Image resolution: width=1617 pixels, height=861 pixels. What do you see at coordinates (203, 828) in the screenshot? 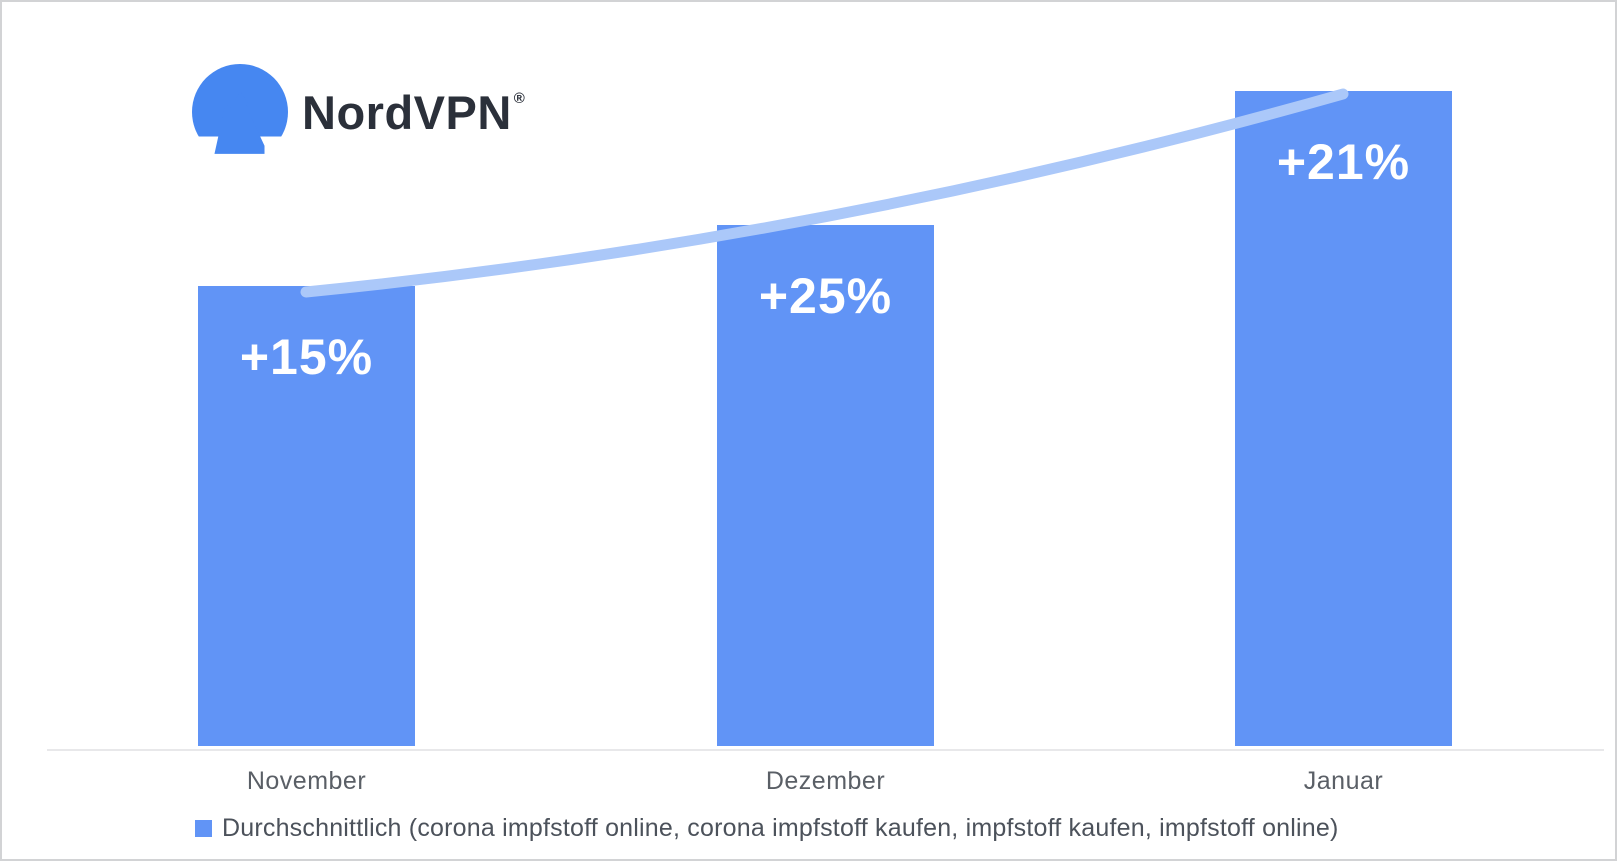
I see `legend-marker-swatch` at bounding box center [203, 828].